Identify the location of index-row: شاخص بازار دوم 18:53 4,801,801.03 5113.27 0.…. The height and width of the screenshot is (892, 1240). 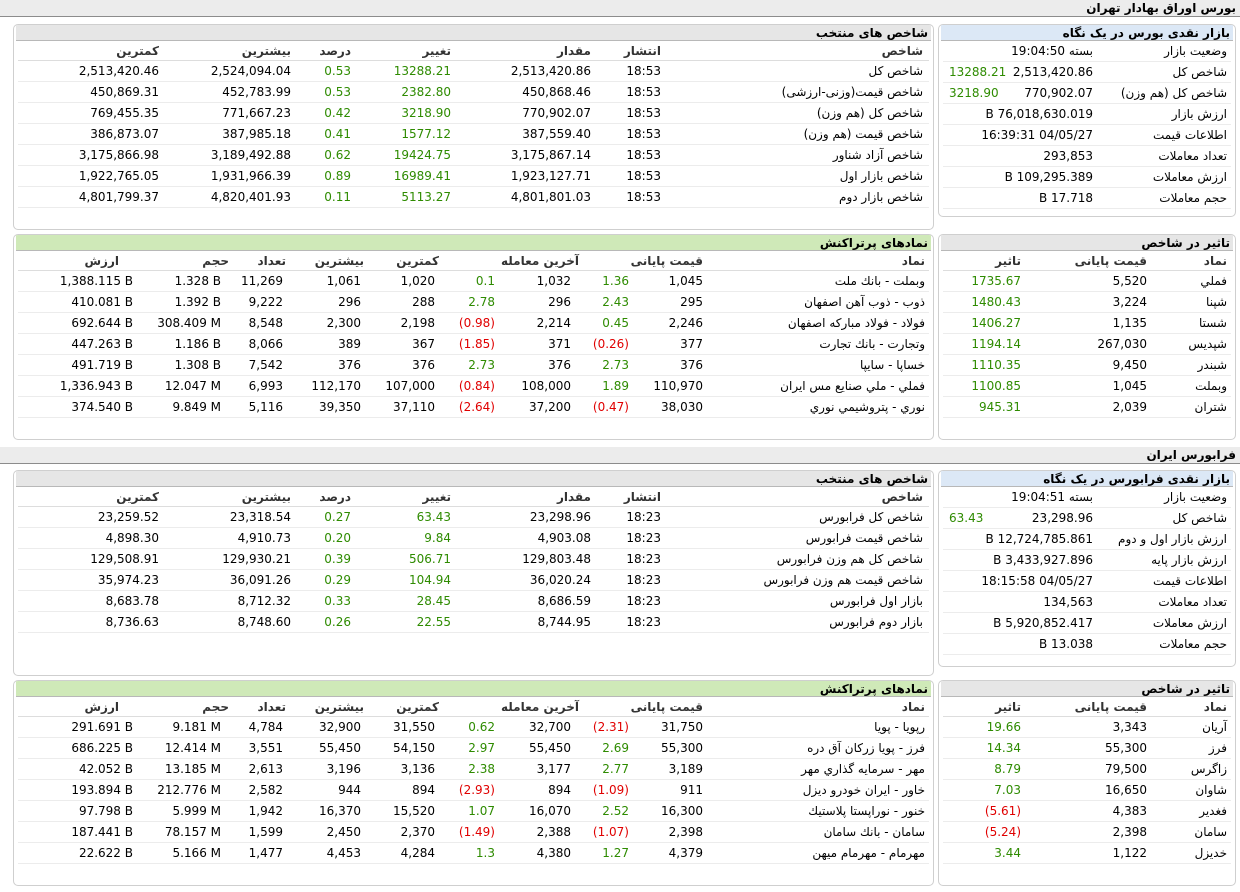
(473, 197).